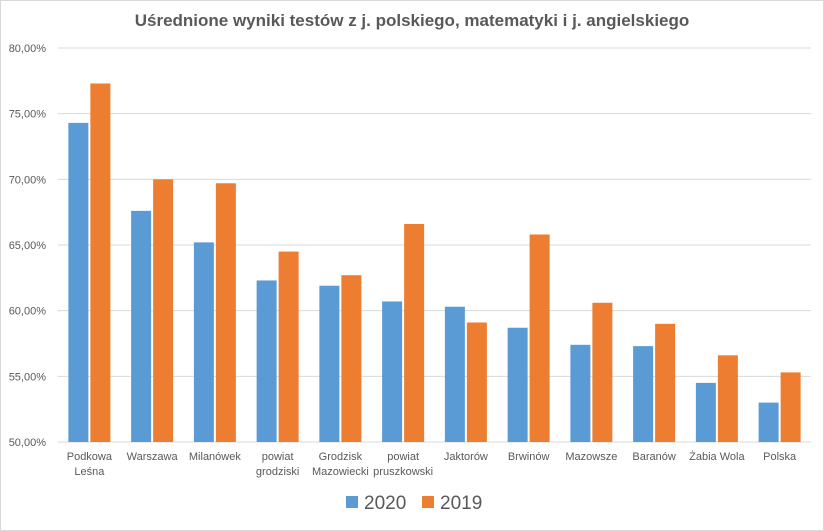  I want to click on legend-label-2019: 2019, so click(461, 503).